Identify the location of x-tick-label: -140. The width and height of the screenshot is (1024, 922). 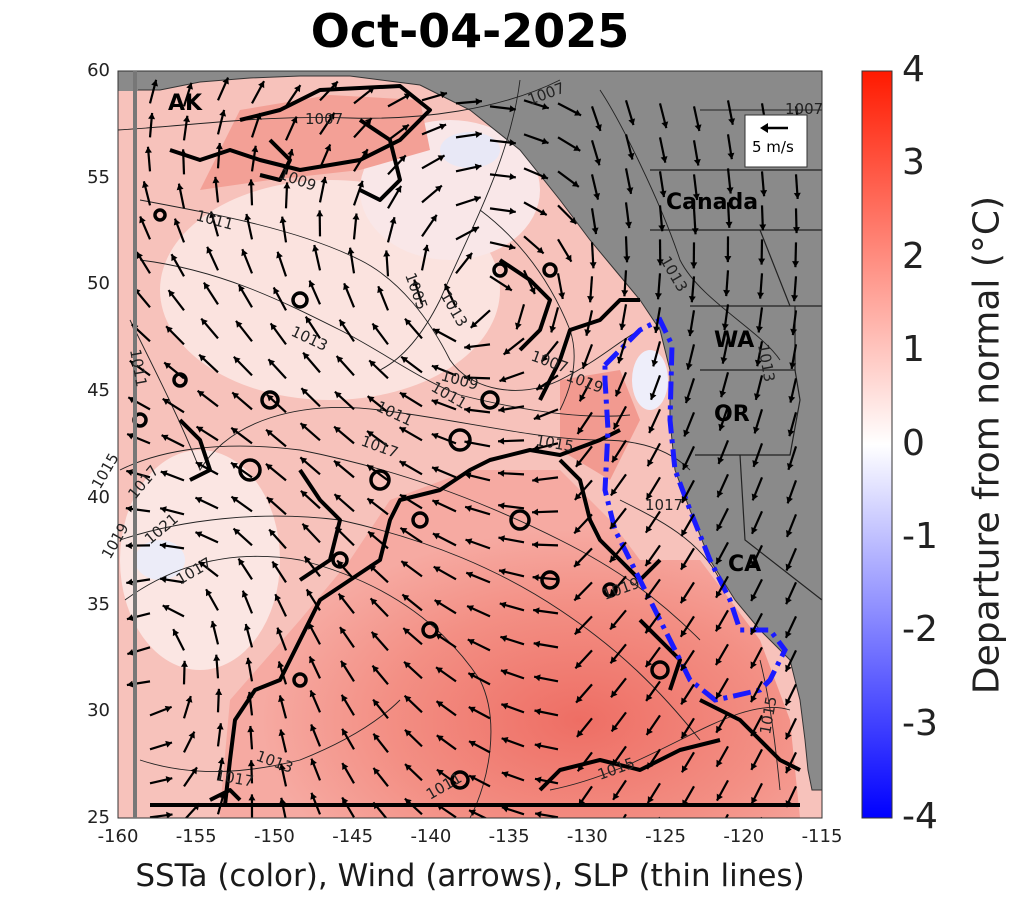
(431, 836).